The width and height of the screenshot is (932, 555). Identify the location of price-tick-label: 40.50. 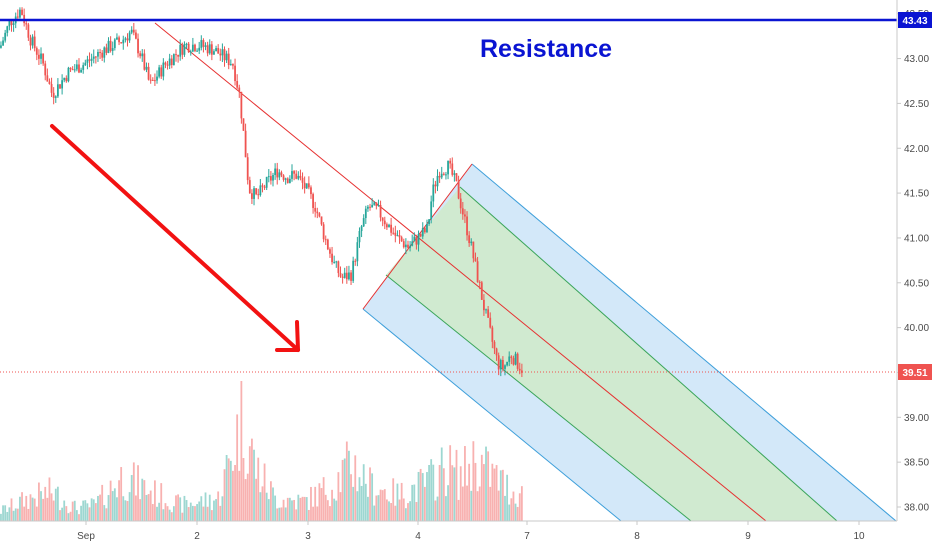
(916, 283).